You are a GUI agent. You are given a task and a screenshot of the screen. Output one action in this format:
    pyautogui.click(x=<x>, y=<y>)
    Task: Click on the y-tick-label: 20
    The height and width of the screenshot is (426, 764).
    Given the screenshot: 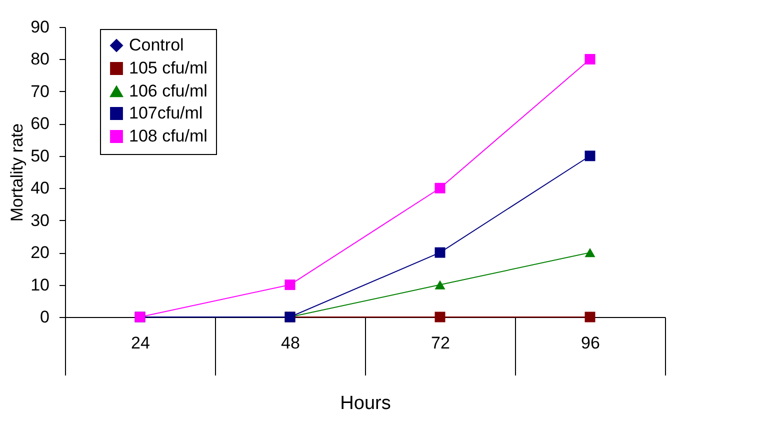 What is the action you would take?
    pyautogui.click(x=40, y=252)
    